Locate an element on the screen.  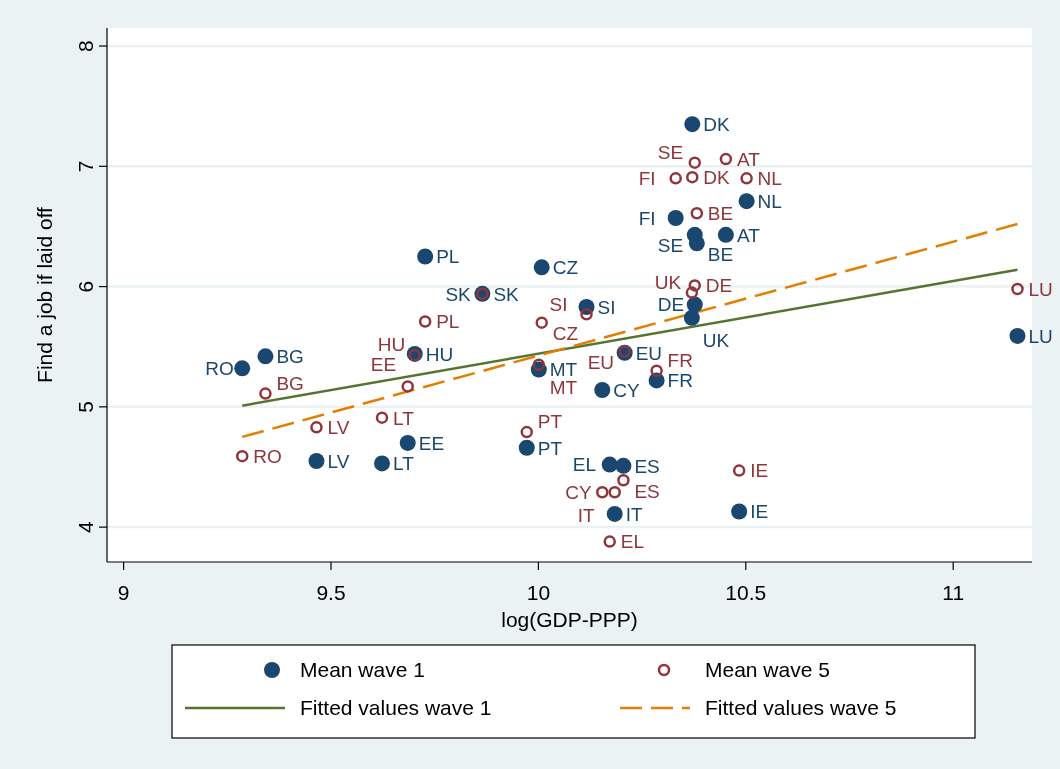
legend-label: Mean wave 1 is located at coordinates (362, 670).